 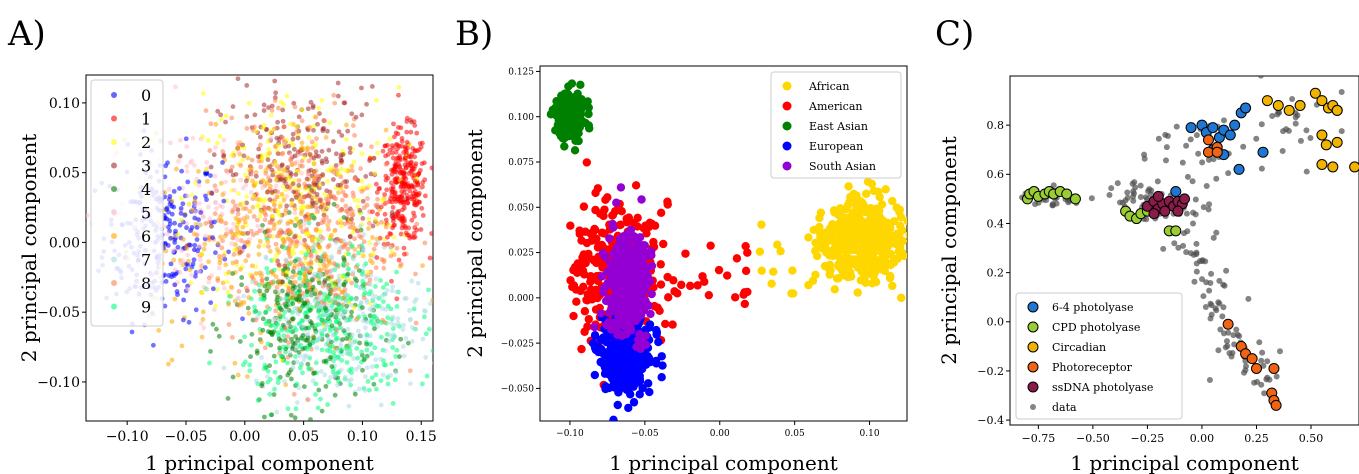 What do you see at coordinates (146, 166) in the screenshot?
I see `legend-entry: 3` at bounding box center [146, 166].